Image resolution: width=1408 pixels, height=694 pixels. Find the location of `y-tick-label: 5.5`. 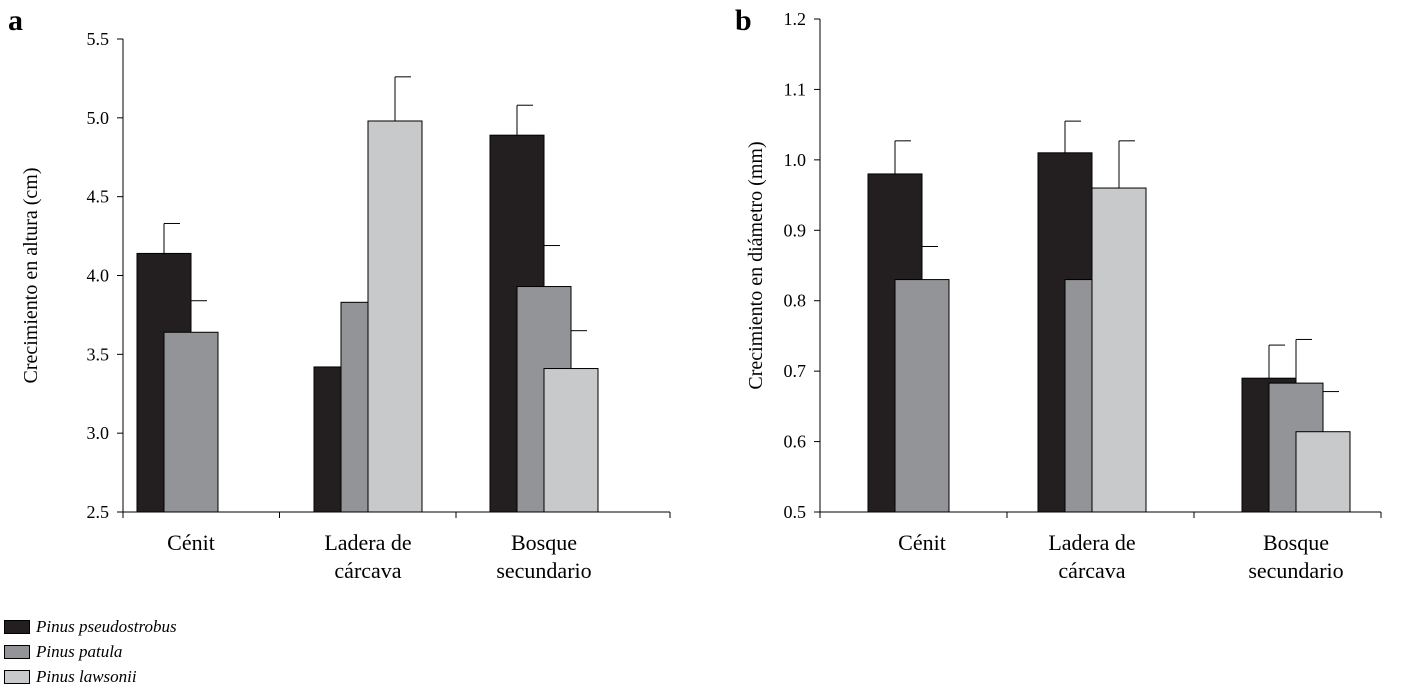

y-tick-label: 5.5 is located at coordinates (98, 39).